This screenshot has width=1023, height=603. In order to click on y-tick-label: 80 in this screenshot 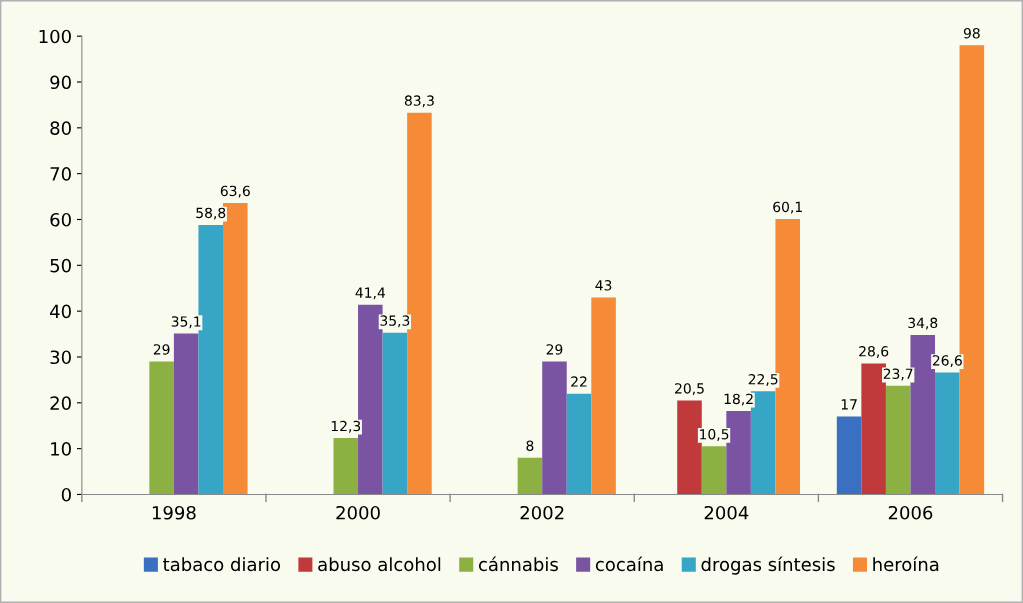, I will do `click(60, 128)`.